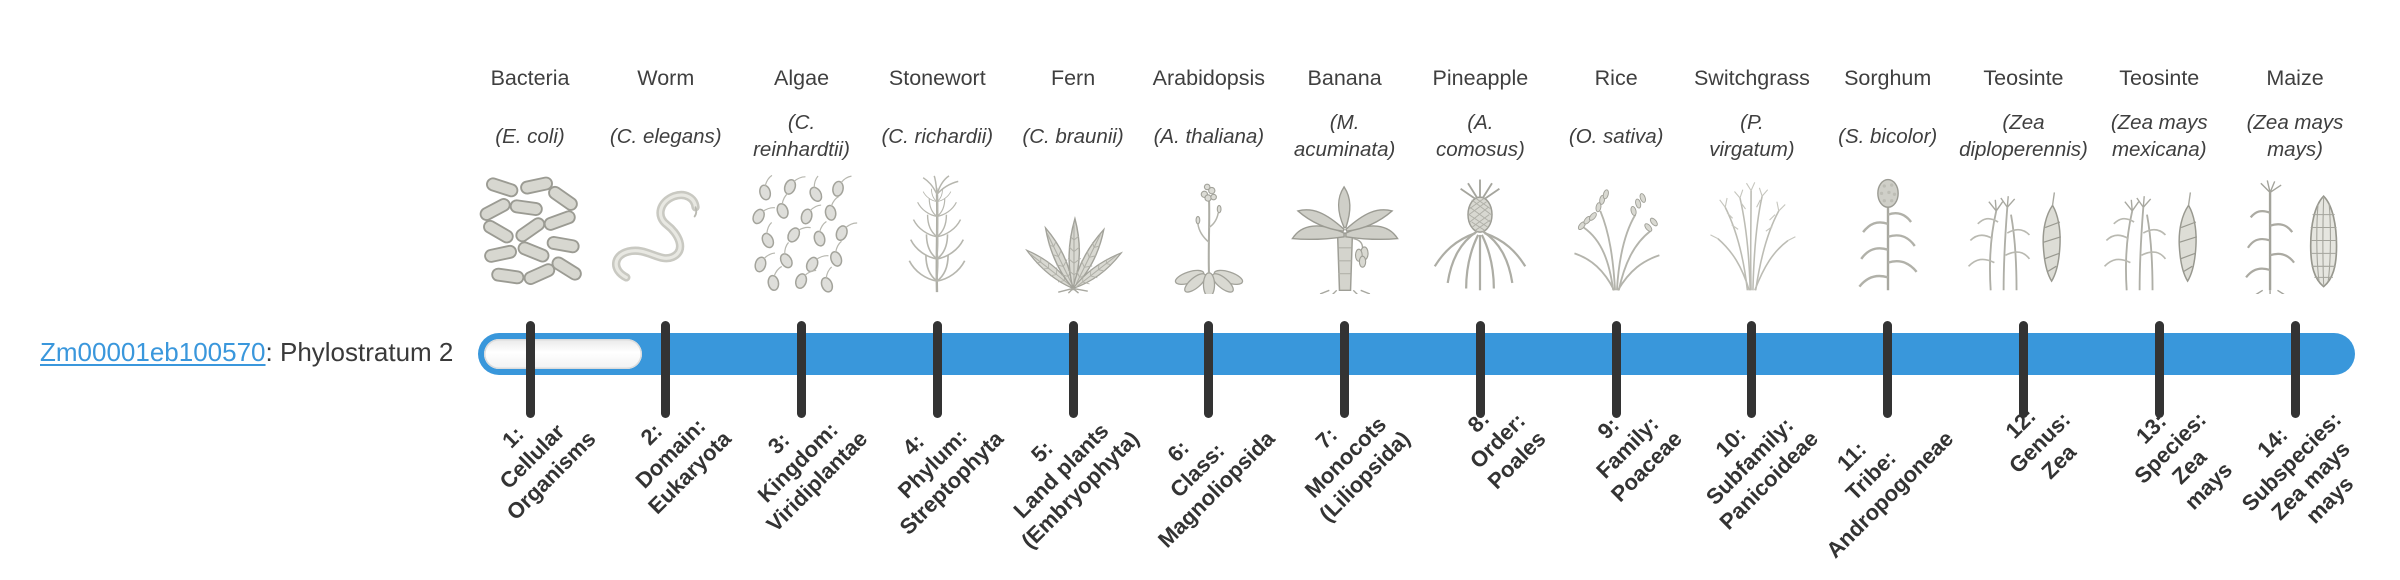  What do you see at coordinates (1416, 354) in the screenshot?
I see `phylostratum-bar` at bounding box center [1416, 354].